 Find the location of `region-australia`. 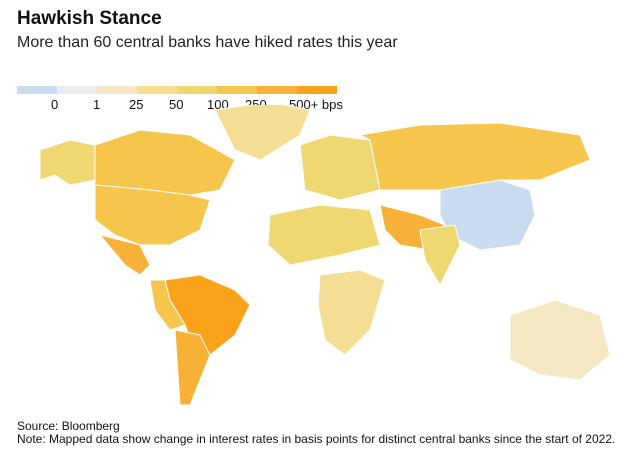

region-australia is located at coordinates (560, 340).